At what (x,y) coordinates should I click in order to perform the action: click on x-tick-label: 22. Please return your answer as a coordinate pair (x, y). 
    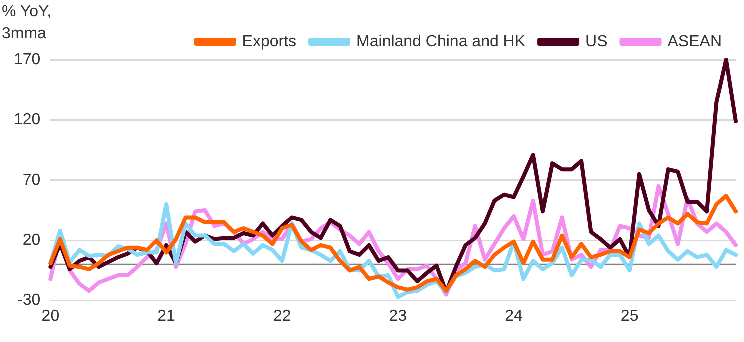
    Looking at the image, I should click on (282, 316).